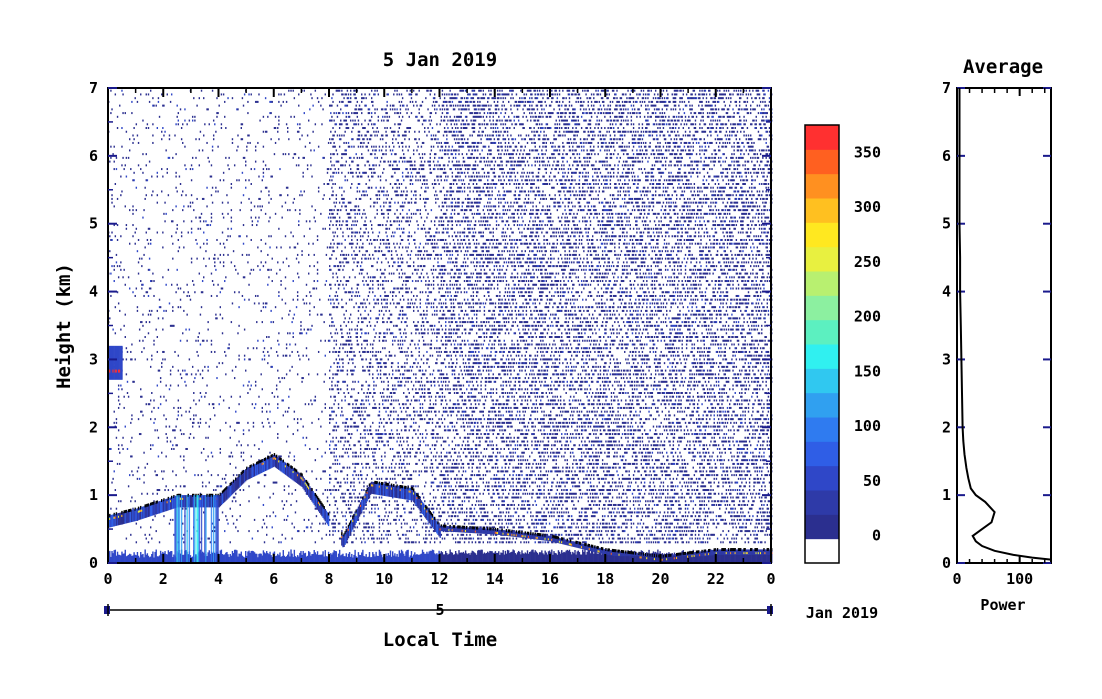  I want to click on x-tick-label: 10, so click(384, 579).